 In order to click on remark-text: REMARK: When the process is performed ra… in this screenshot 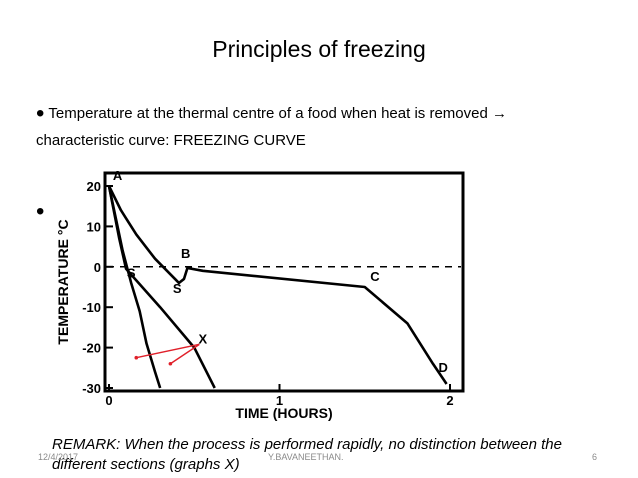, I will do `click(307, 454)`.